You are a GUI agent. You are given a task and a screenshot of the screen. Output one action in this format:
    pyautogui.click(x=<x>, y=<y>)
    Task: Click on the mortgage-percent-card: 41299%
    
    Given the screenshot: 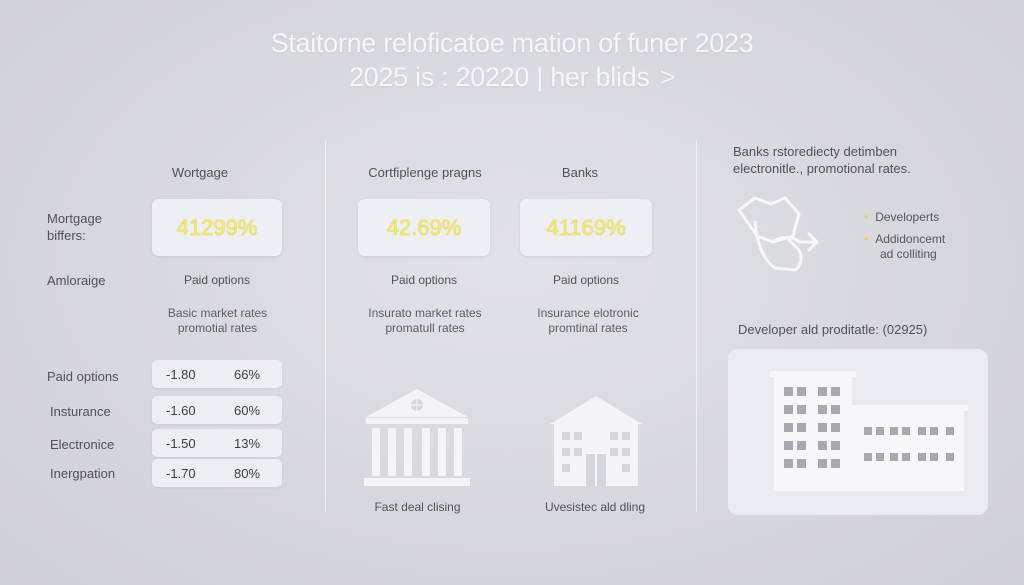 What is the action you would take?
    pyautogui.click(x=217, y=227)
    